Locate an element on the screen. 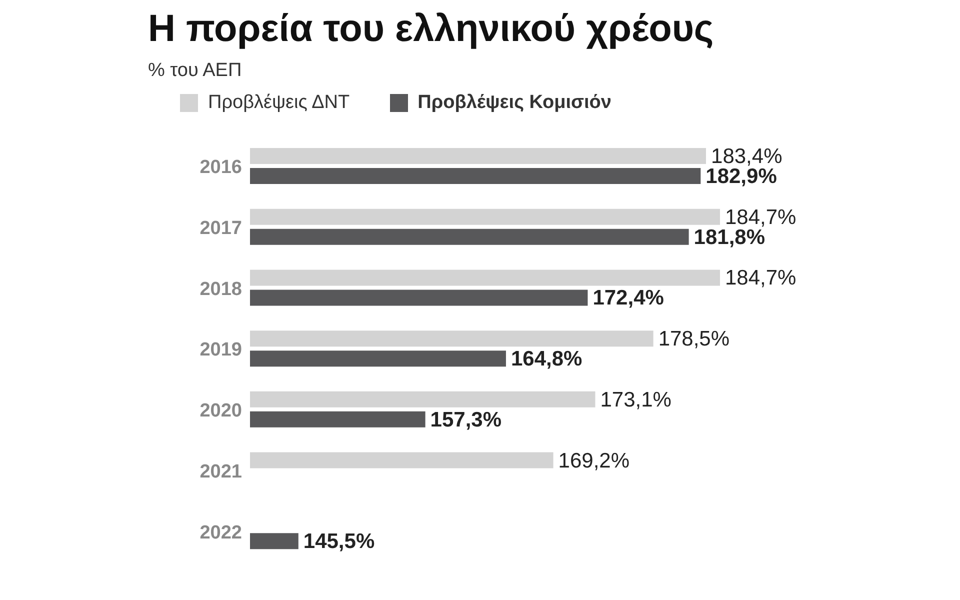  data-label: 184,7% is located at coordinates (760, 278).